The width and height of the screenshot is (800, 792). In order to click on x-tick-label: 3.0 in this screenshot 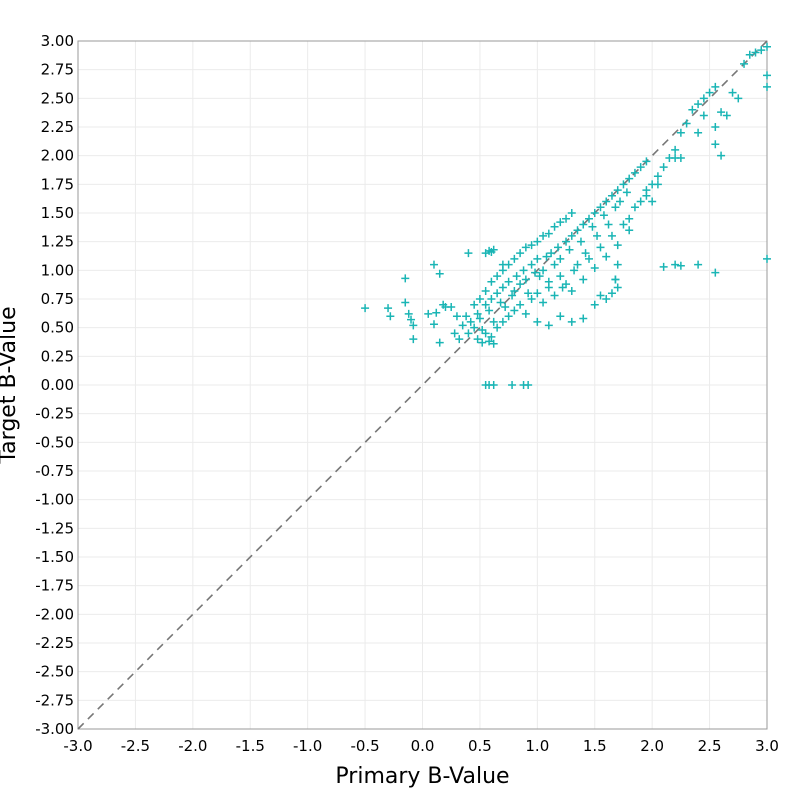, I will do `click(767, 746)`.